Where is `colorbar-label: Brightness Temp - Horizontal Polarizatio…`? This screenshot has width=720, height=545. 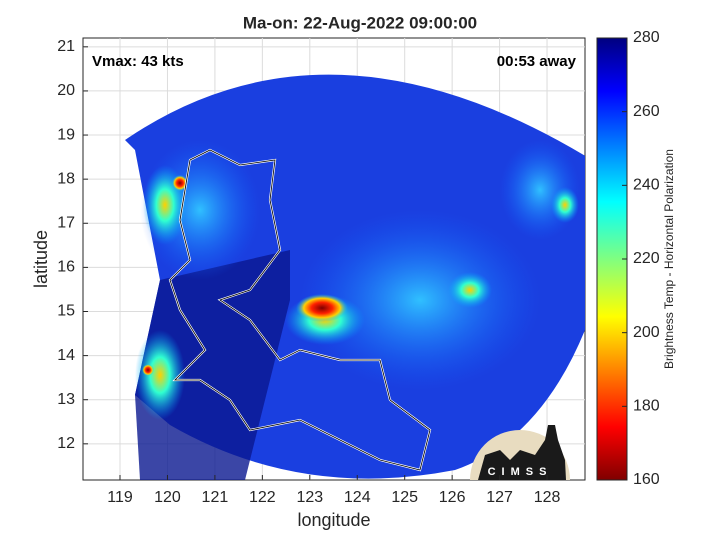 colorbar-label: Brightness Temp - Horizontal Polarizatio… is located at coordinates (669, 259).